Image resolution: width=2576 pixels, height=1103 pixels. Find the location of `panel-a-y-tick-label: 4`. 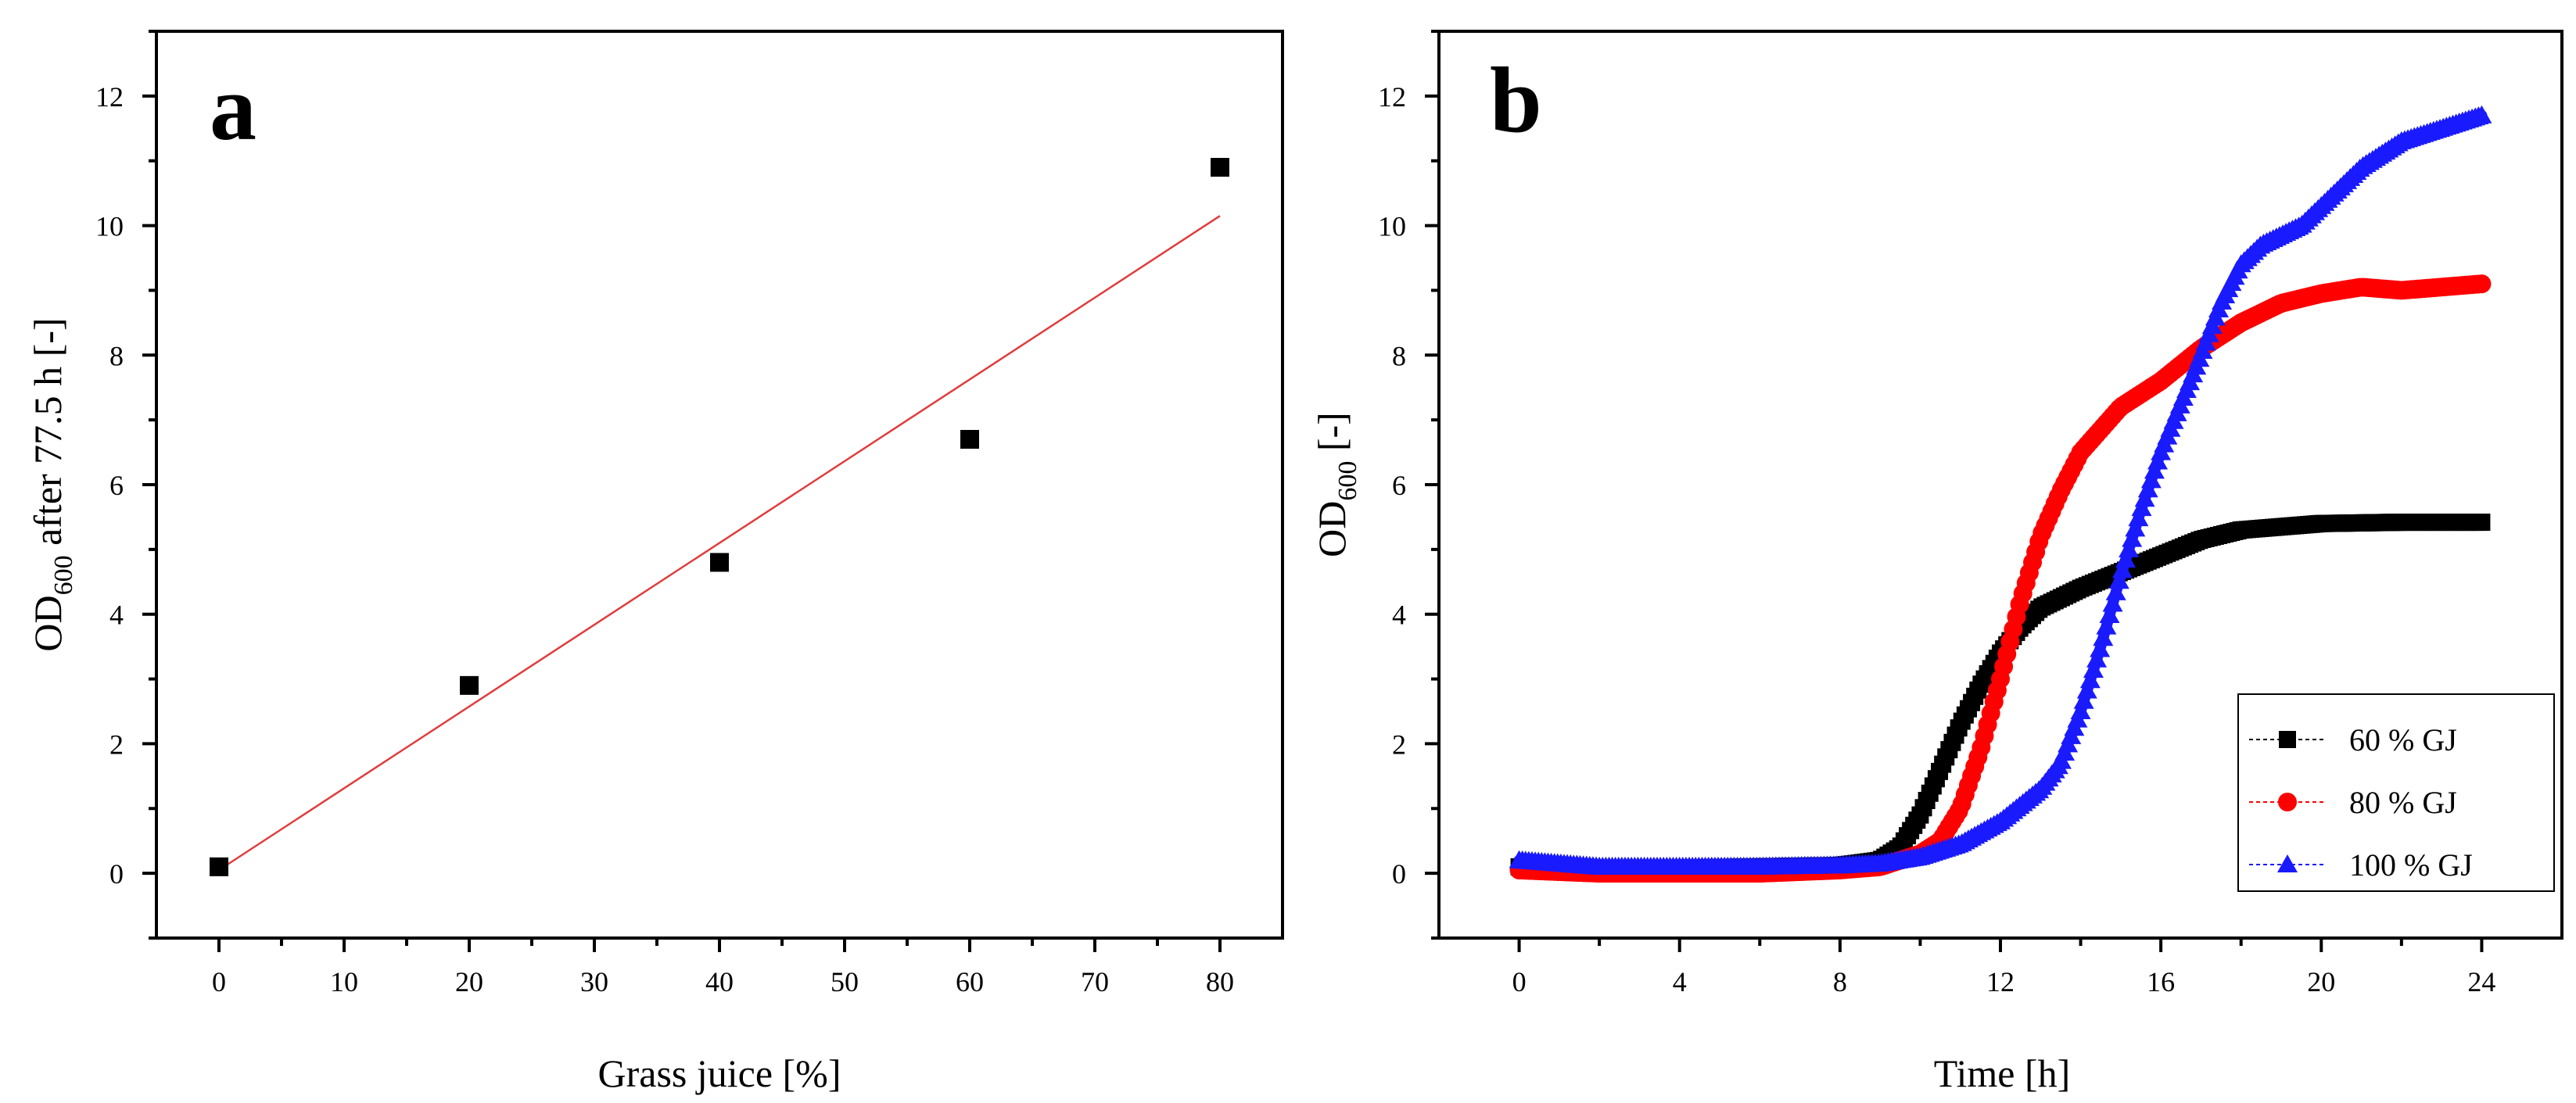

panel-a-y-tick-label: 4 is located at coordinates (116, 615).